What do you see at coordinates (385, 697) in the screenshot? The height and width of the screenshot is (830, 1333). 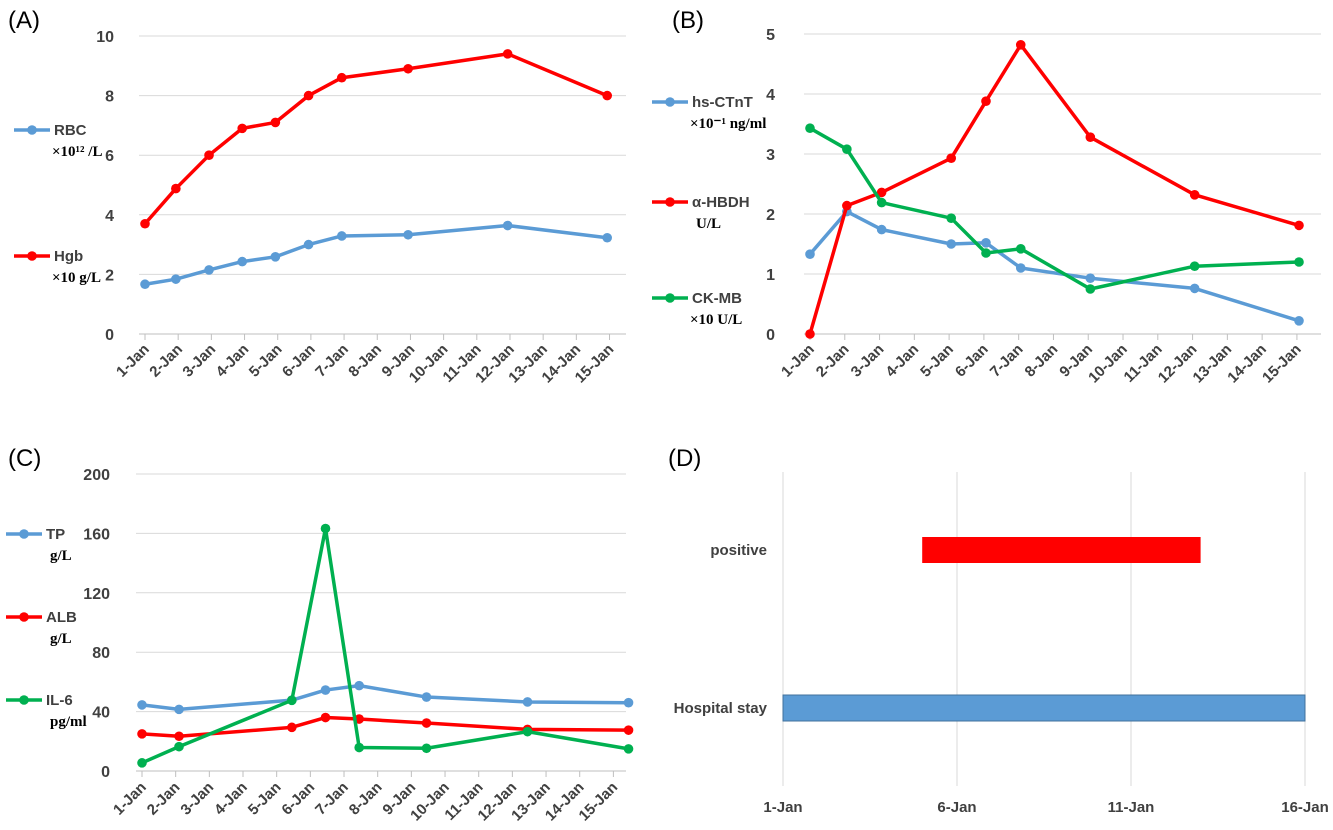 I see `series-line-tp` at bounding box center [385, 697].